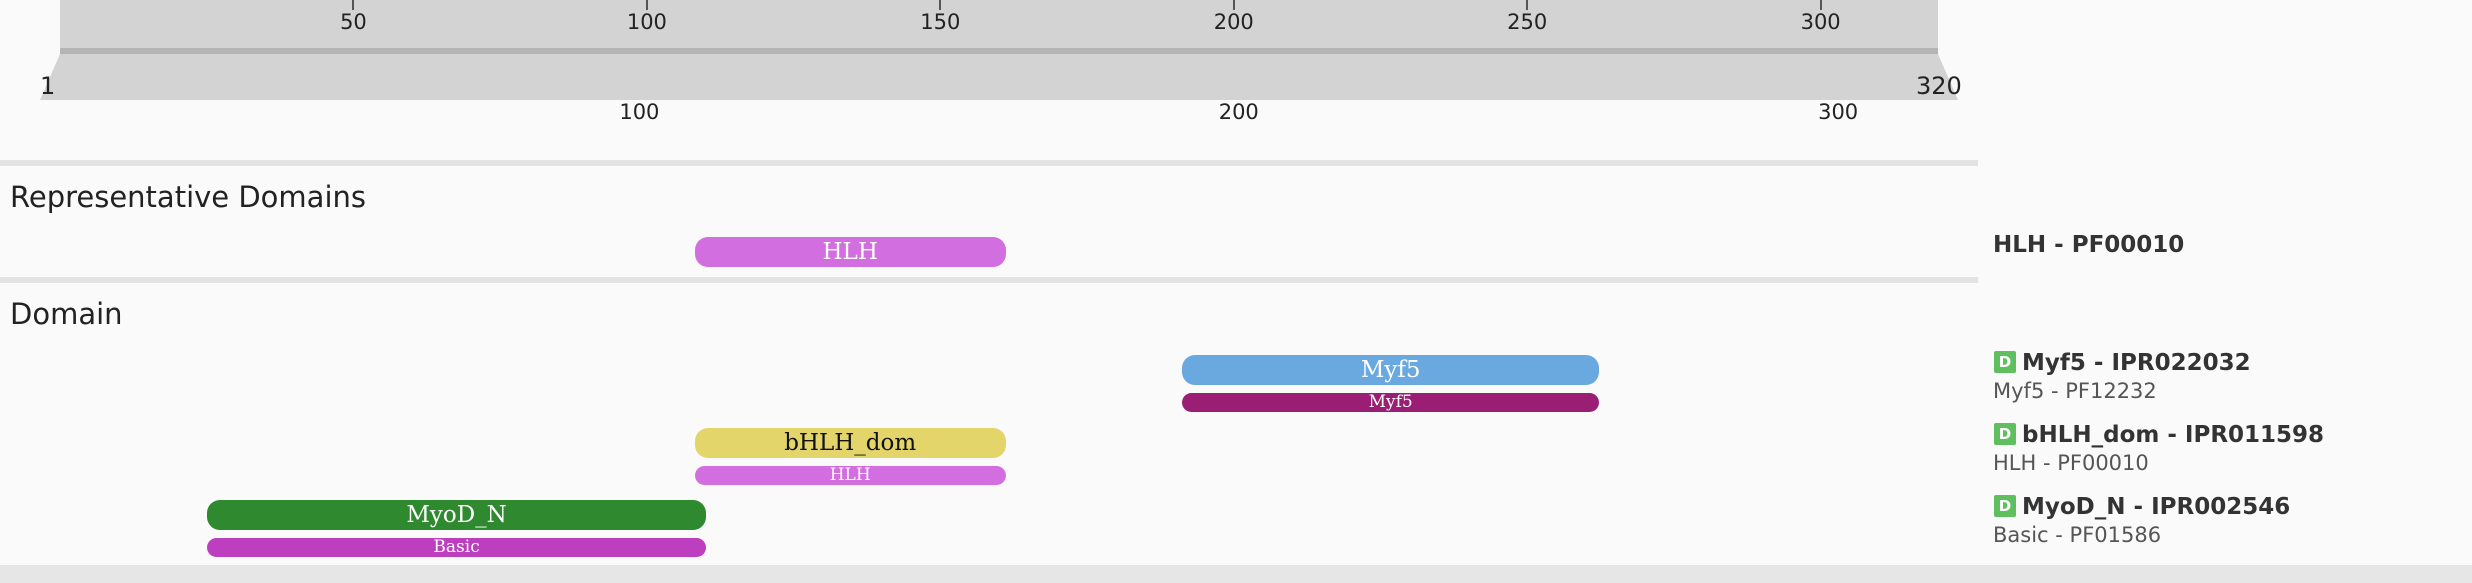  I want to click on domain-subbar-basic: Basic, so click(456, 547).